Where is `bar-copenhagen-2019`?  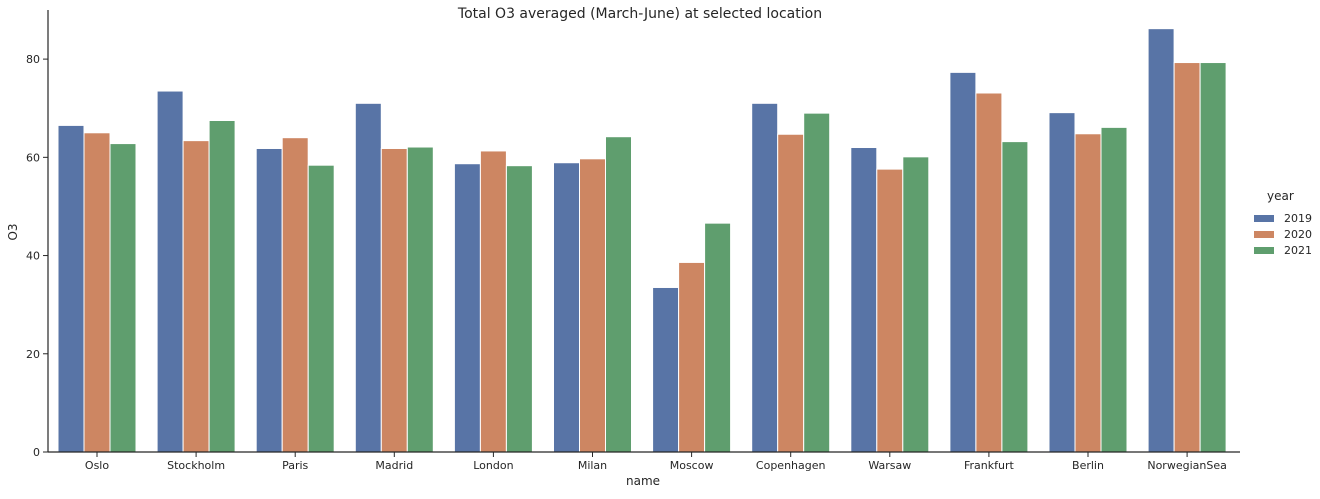
bar-copenhagen-2019 is located at coordinates (765, 277).